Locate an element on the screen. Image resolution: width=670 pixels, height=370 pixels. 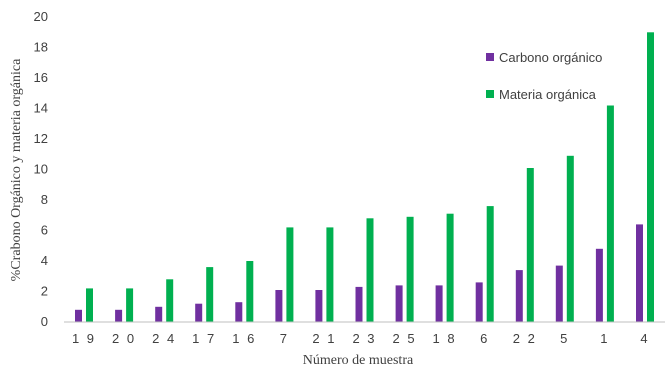
x-tick-label: 1 9 is located at coordinates (84, 338).